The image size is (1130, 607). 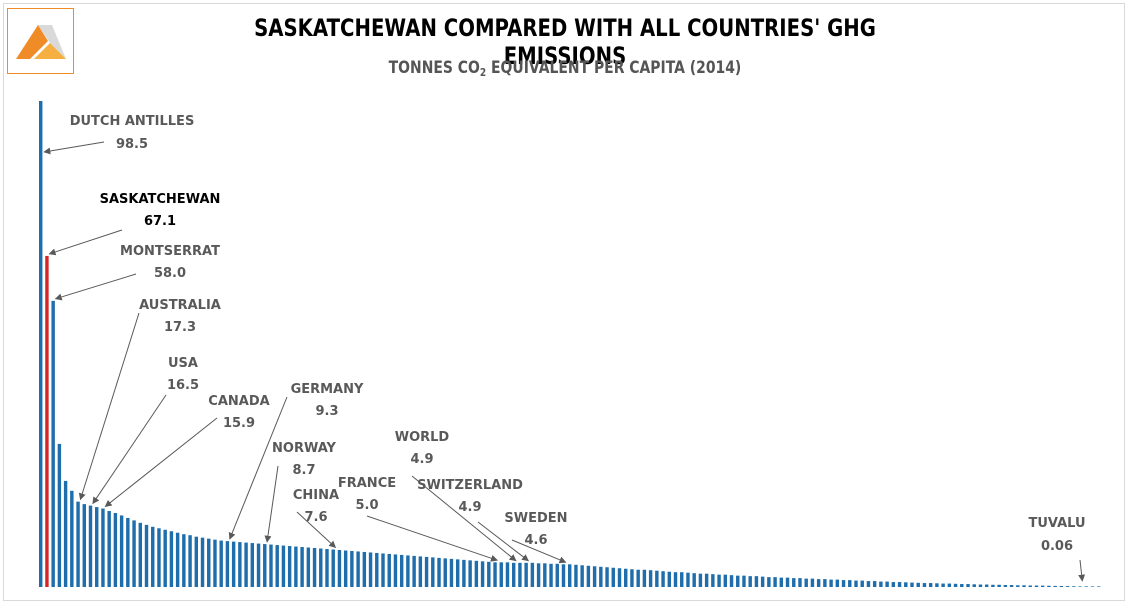 What do you see at coordinates (316, 529) in the screenshot?
I see `annotation-arrow-china` at bounding box center [316, 529].